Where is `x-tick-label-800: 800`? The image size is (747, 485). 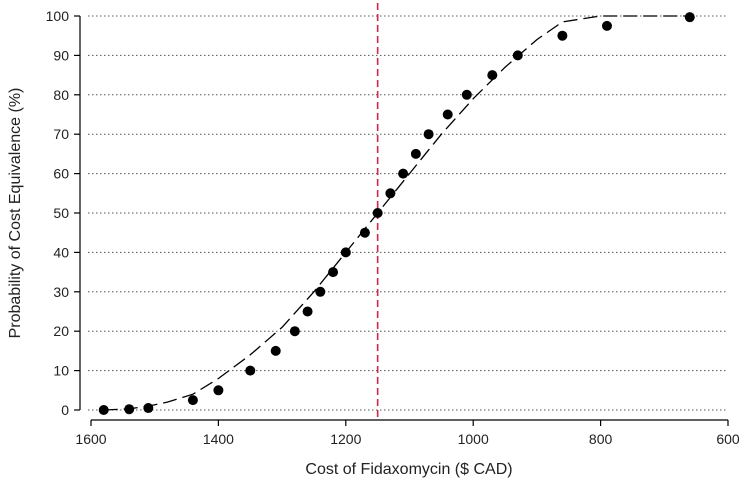
x-tick-label-800: 800 is located at coordinates (601, 439).